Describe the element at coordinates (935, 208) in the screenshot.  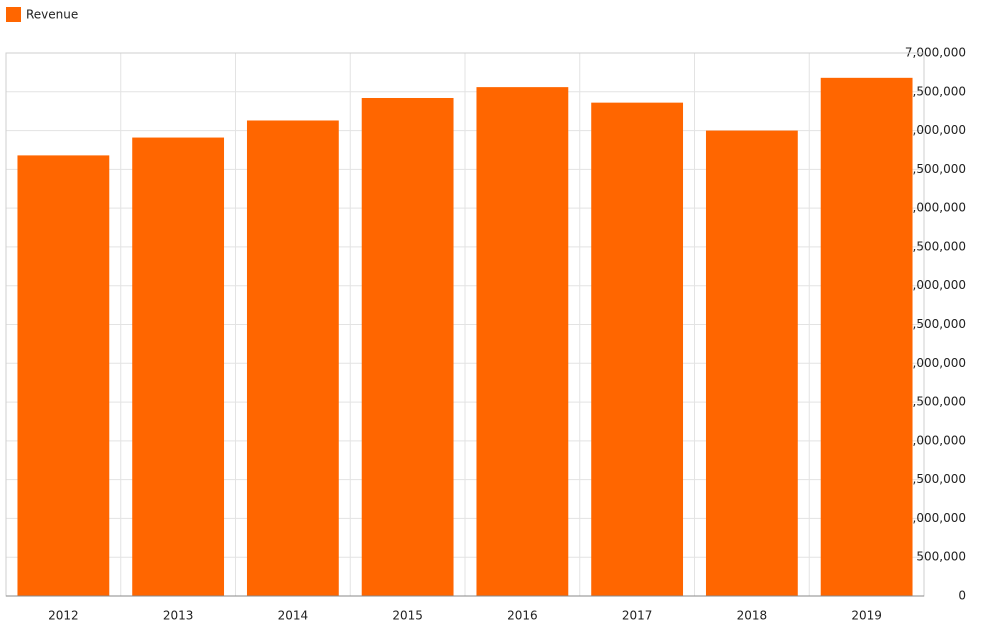
I see `y-tick-label: 5,000,000` at that location.